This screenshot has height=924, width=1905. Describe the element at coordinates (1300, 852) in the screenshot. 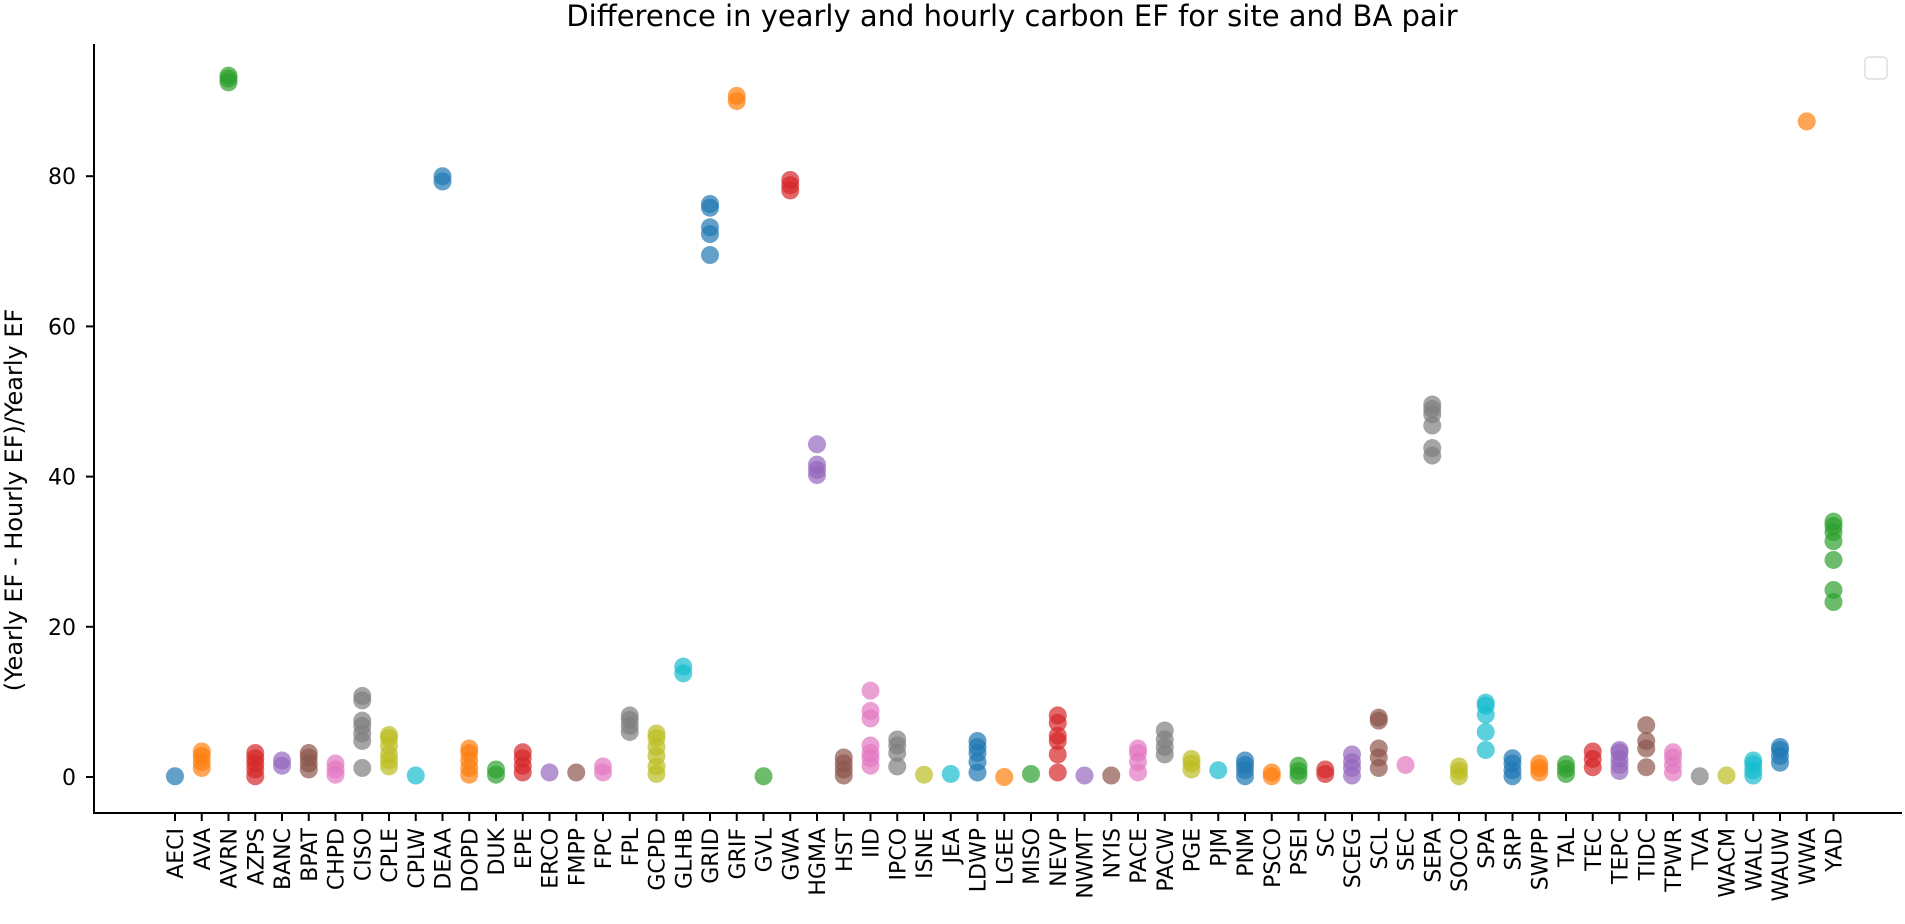

I see `x-tick-label: PSEI` at that location.